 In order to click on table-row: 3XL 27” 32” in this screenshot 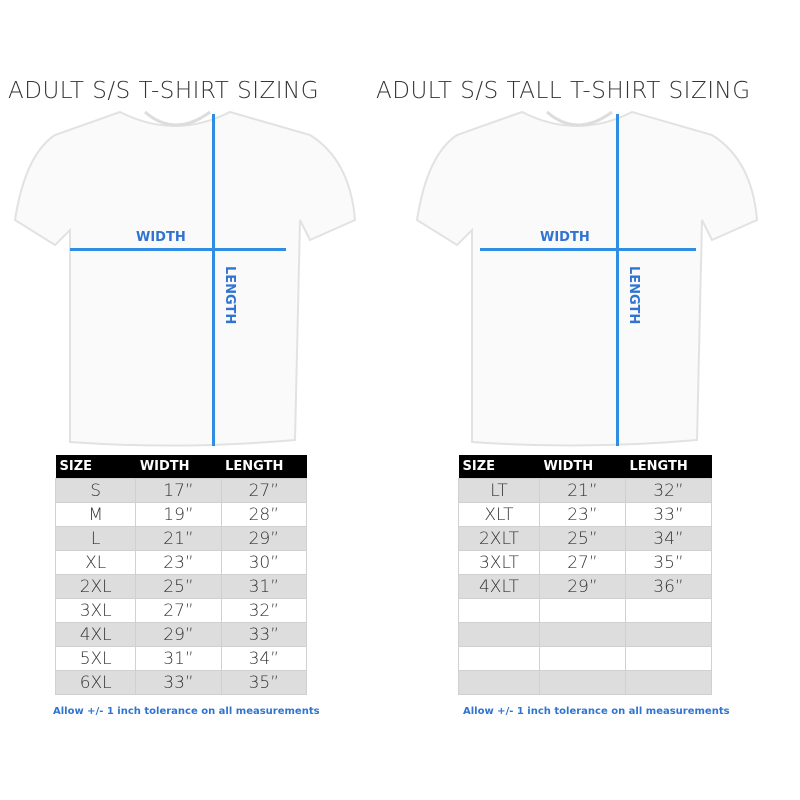, I will do `click(181, 610)`.